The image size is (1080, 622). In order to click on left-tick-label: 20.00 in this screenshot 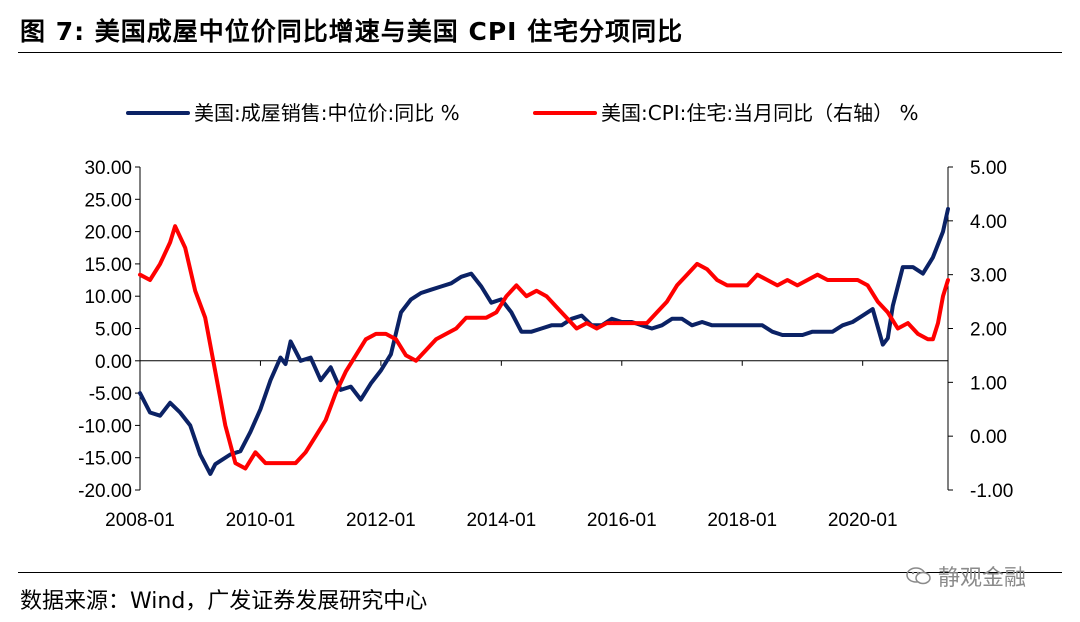, I will do `click(108, 233)`.